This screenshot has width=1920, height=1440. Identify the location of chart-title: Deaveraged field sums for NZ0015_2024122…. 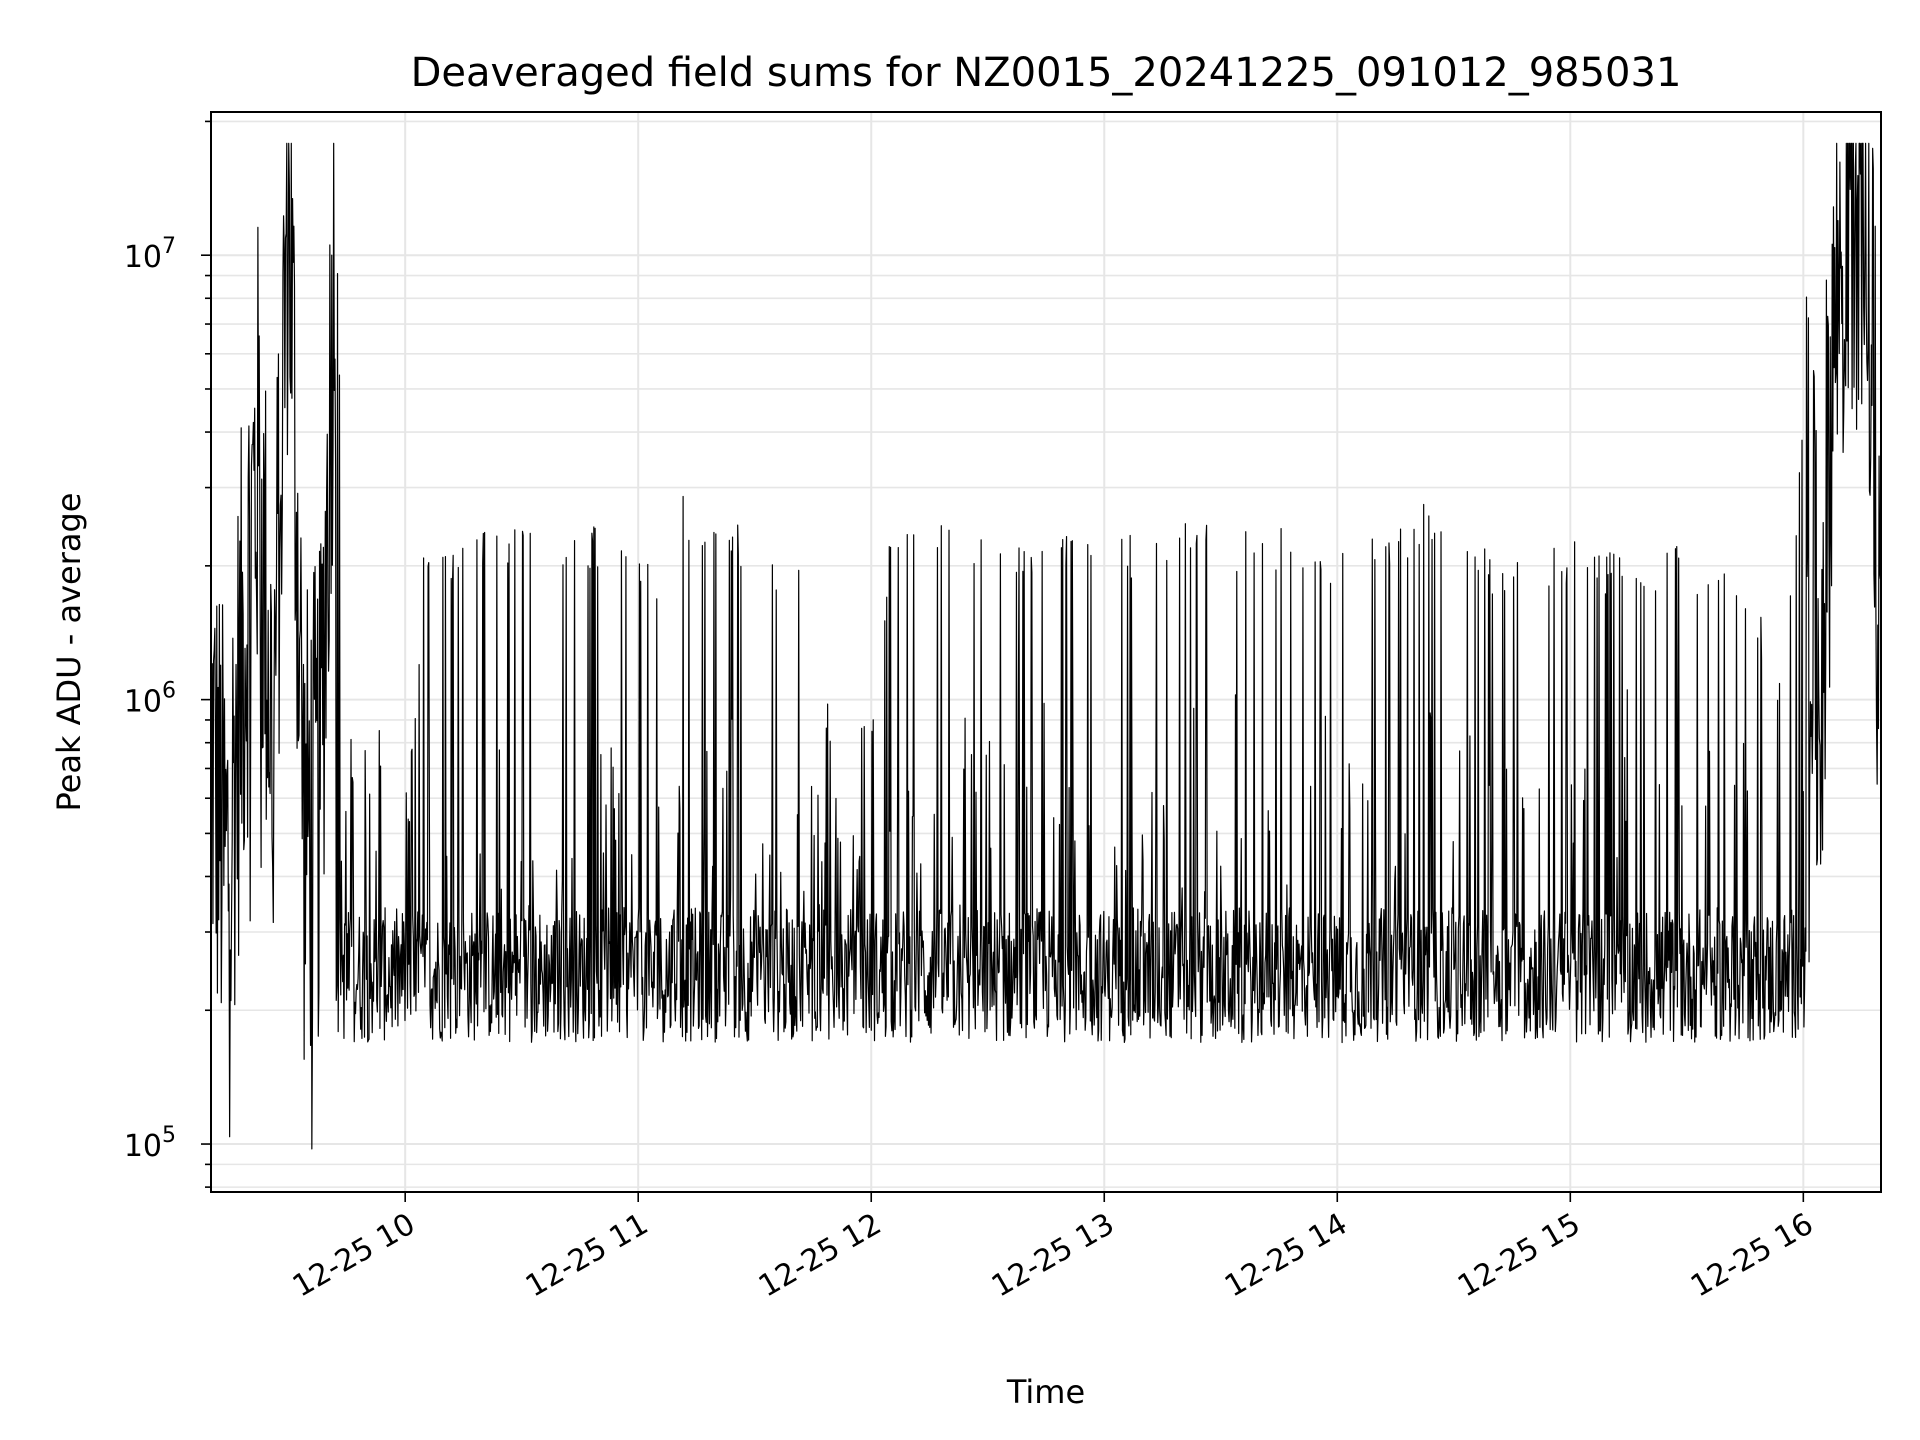
(1046, 73).